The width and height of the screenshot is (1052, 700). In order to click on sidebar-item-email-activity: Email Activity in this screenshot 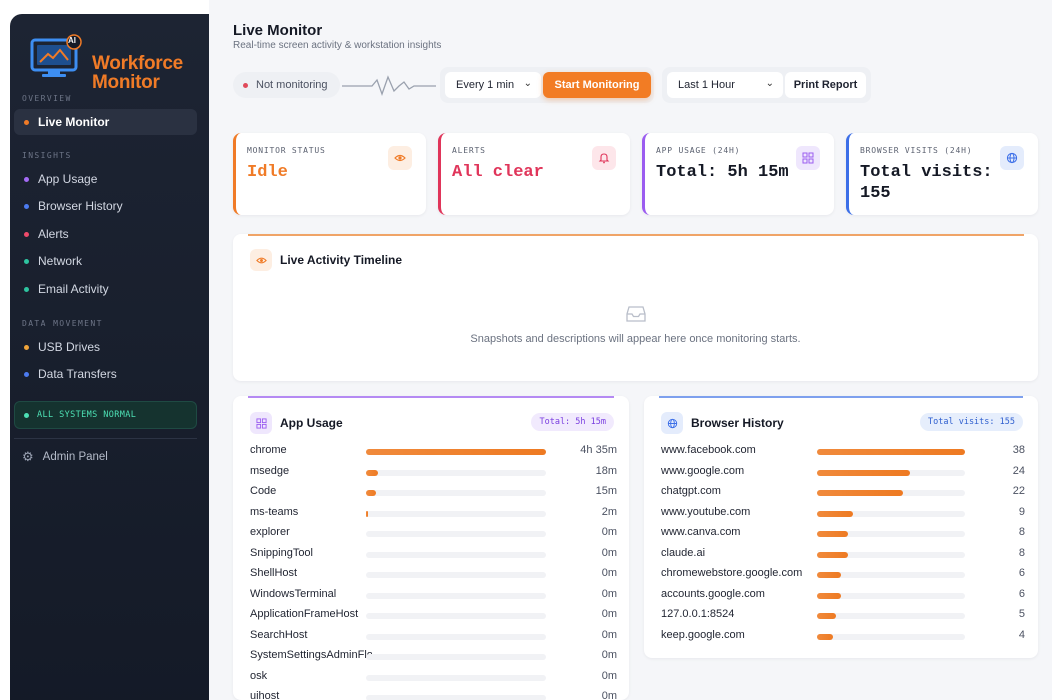, I will do `click(105, 289)`.